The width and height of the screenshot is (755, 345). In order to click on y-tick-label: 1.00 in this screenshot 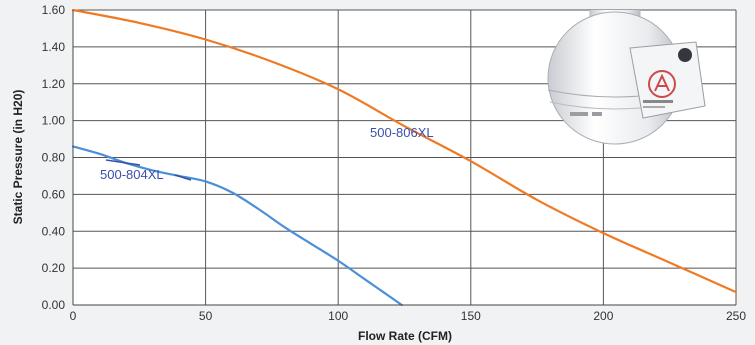, I will do `click(54, 121)`.